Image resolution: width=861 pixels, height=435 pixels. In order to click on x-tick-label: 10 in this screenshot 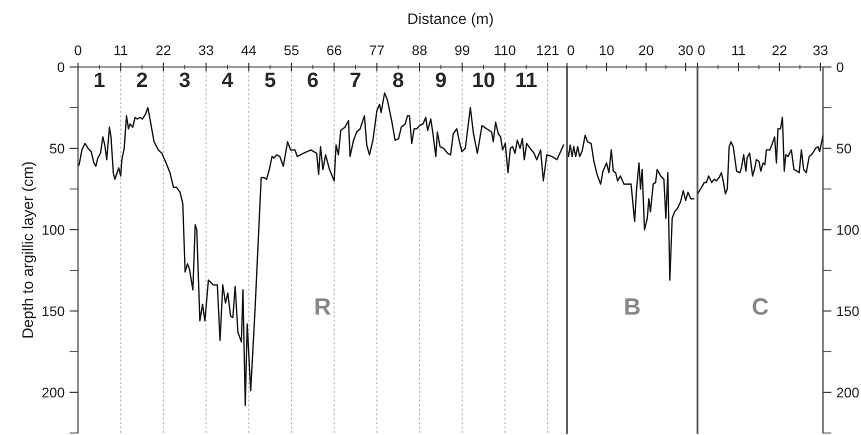, I will do `click(607, 50)`.